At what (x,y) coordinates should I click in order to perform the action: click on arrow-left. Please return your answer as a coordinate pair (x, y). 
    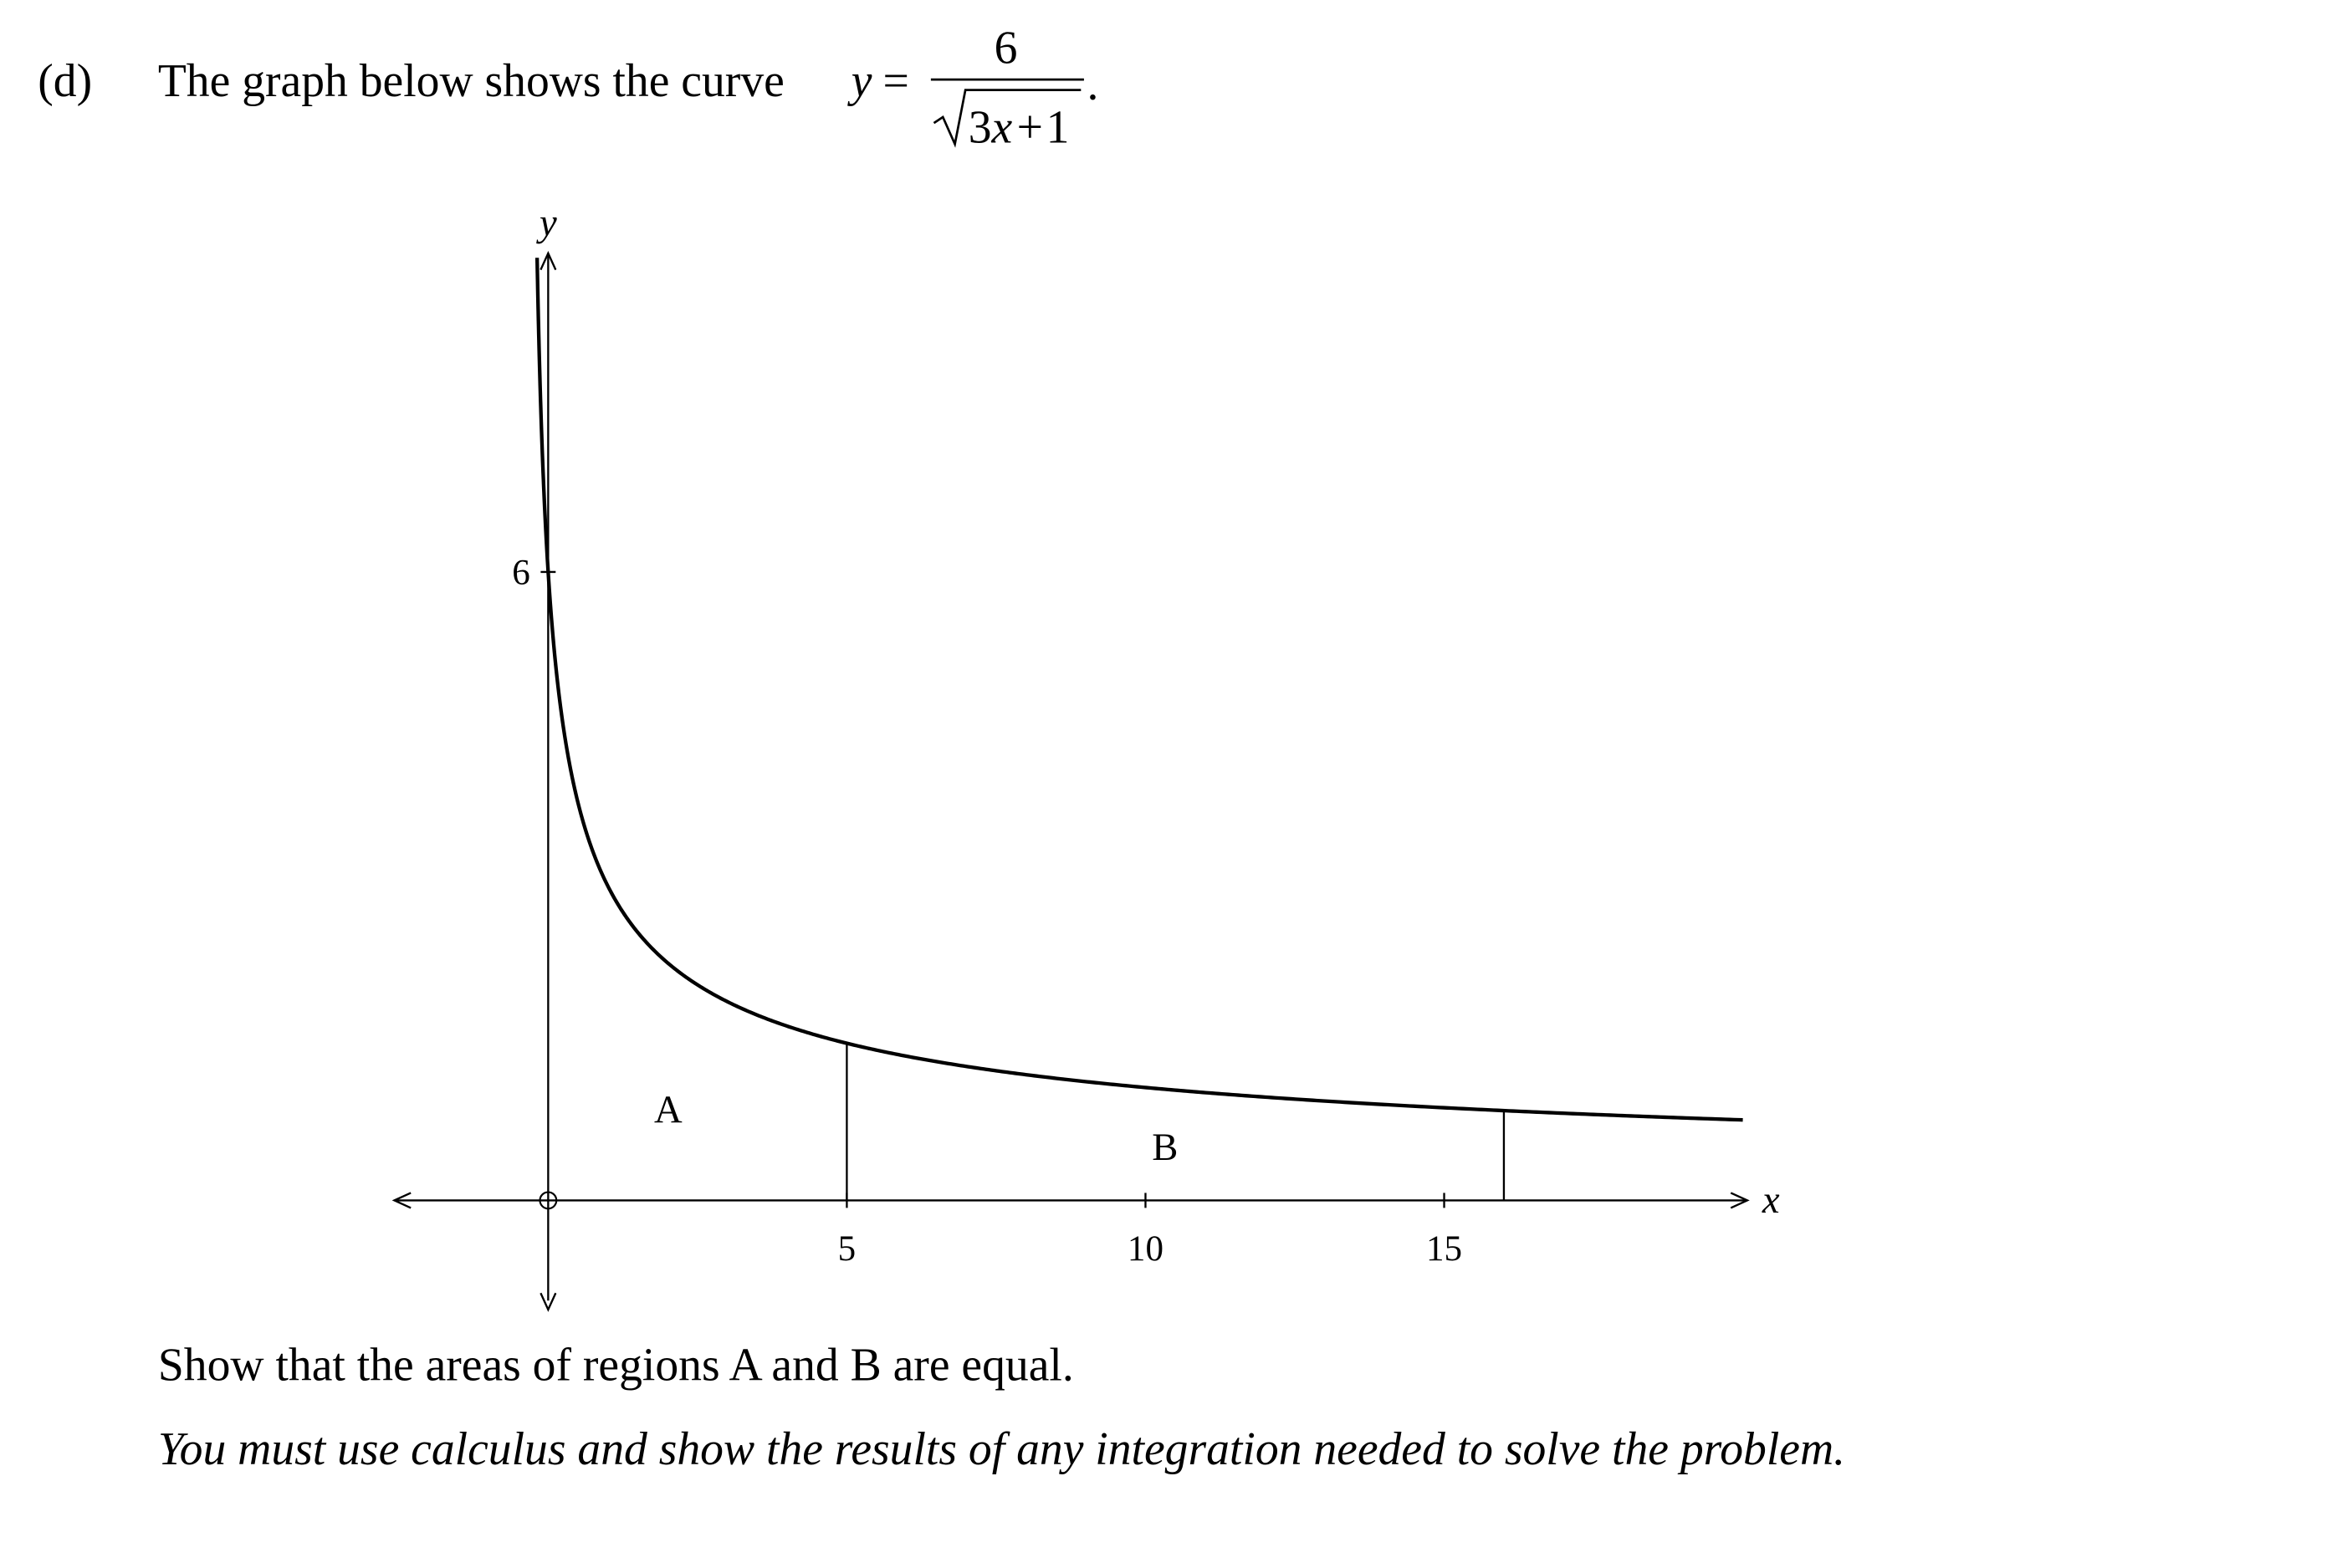
    Looking at the image, I should click on (401, 1200).